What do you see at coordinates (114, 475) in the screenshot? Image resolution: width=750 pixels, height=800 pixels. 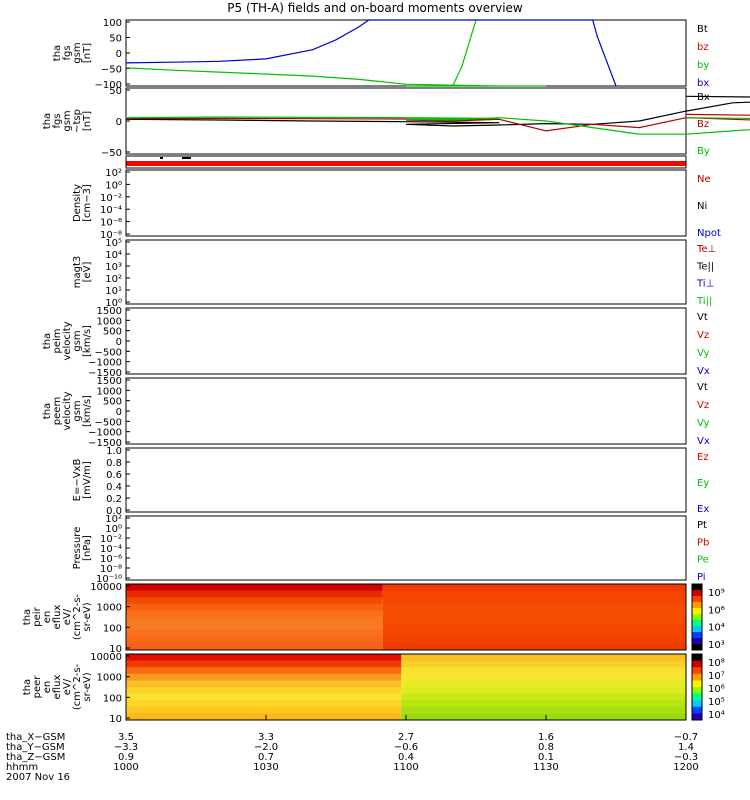 I see `y-tick-label: 0.6` at bounding box center [114, 475].